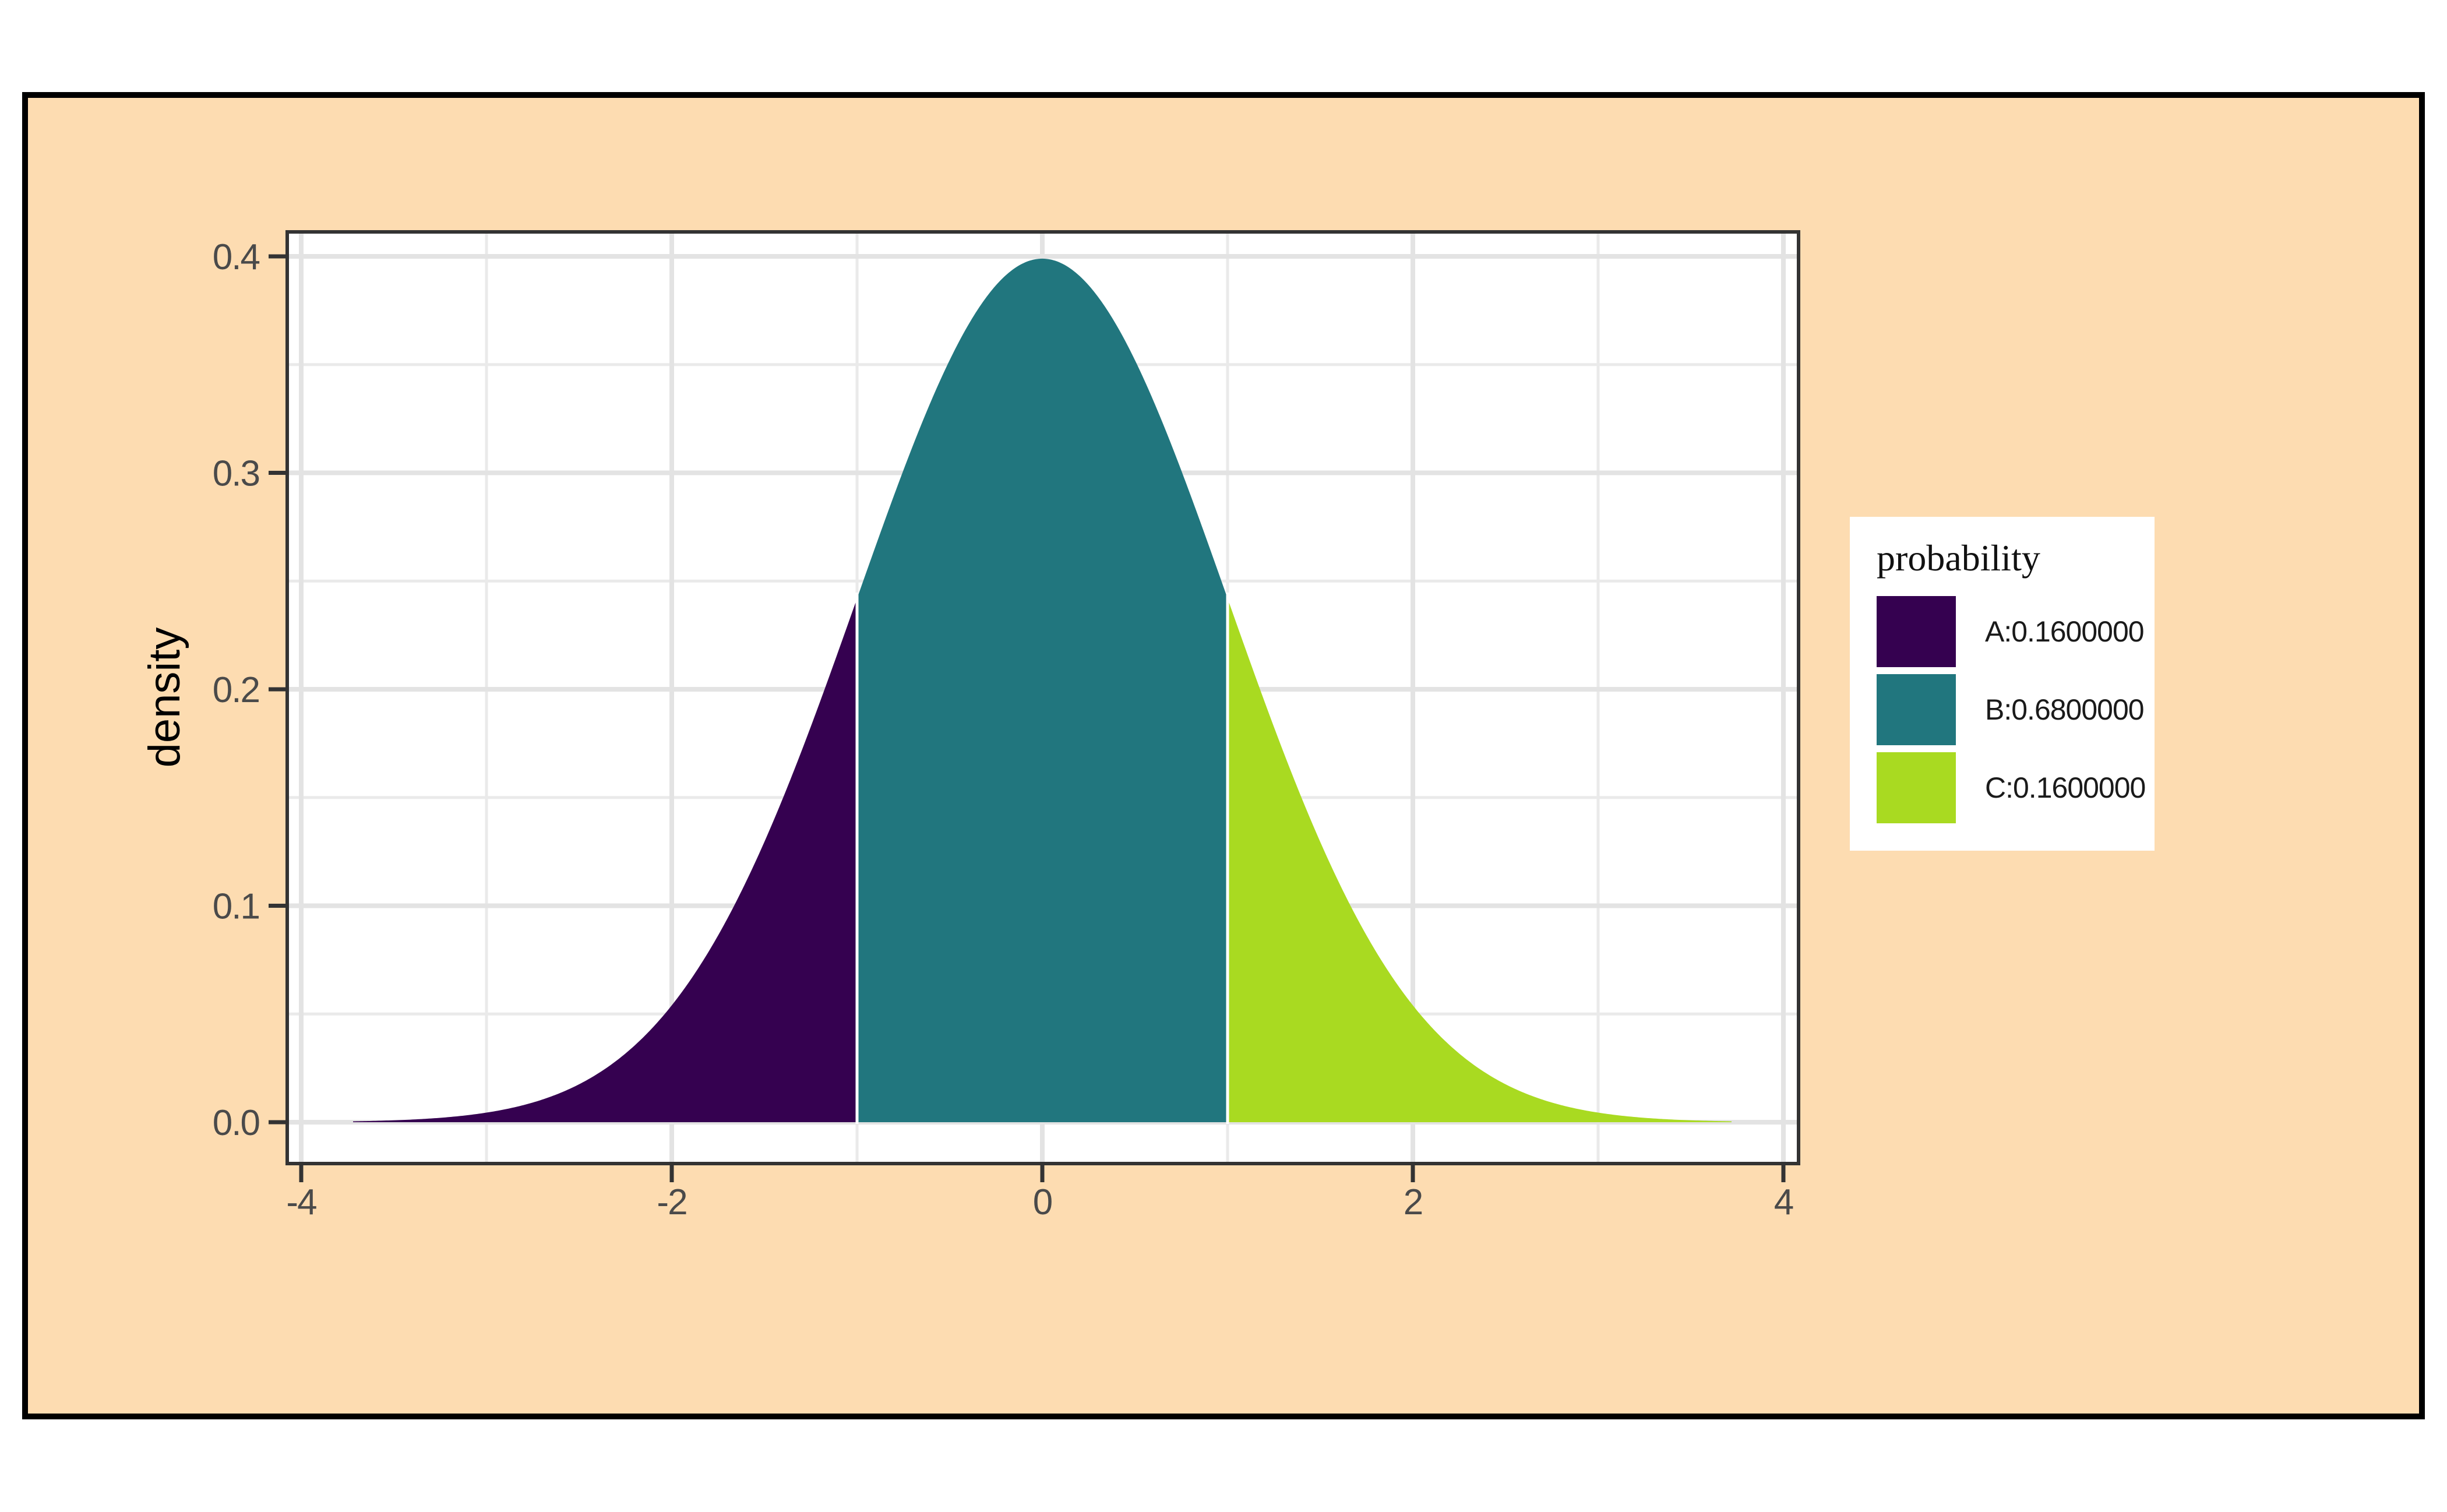 This screenshot has width=2447, height=1512. Describe the element at coordinates (236, 257) in the screenshot. I see `y-tick-label: 0.4` at that location.